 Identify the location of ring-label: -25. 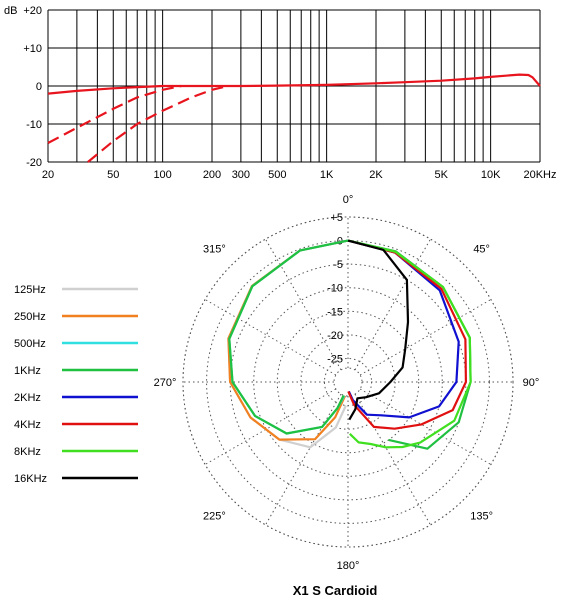
(335, 359).